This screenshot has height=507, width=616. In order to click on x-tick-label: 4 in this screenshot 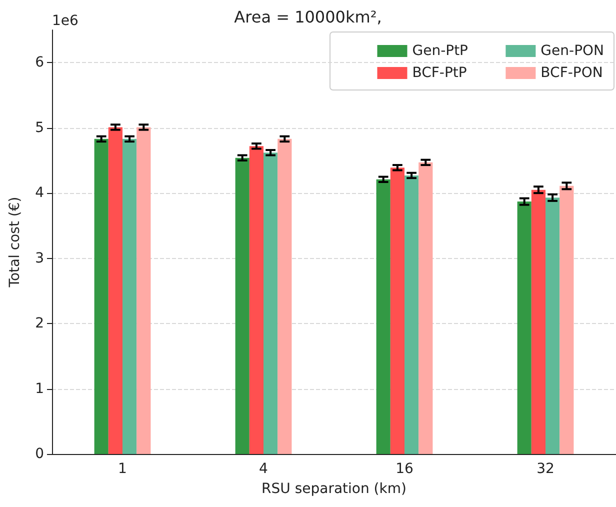, I will do `click(263, 469)`.